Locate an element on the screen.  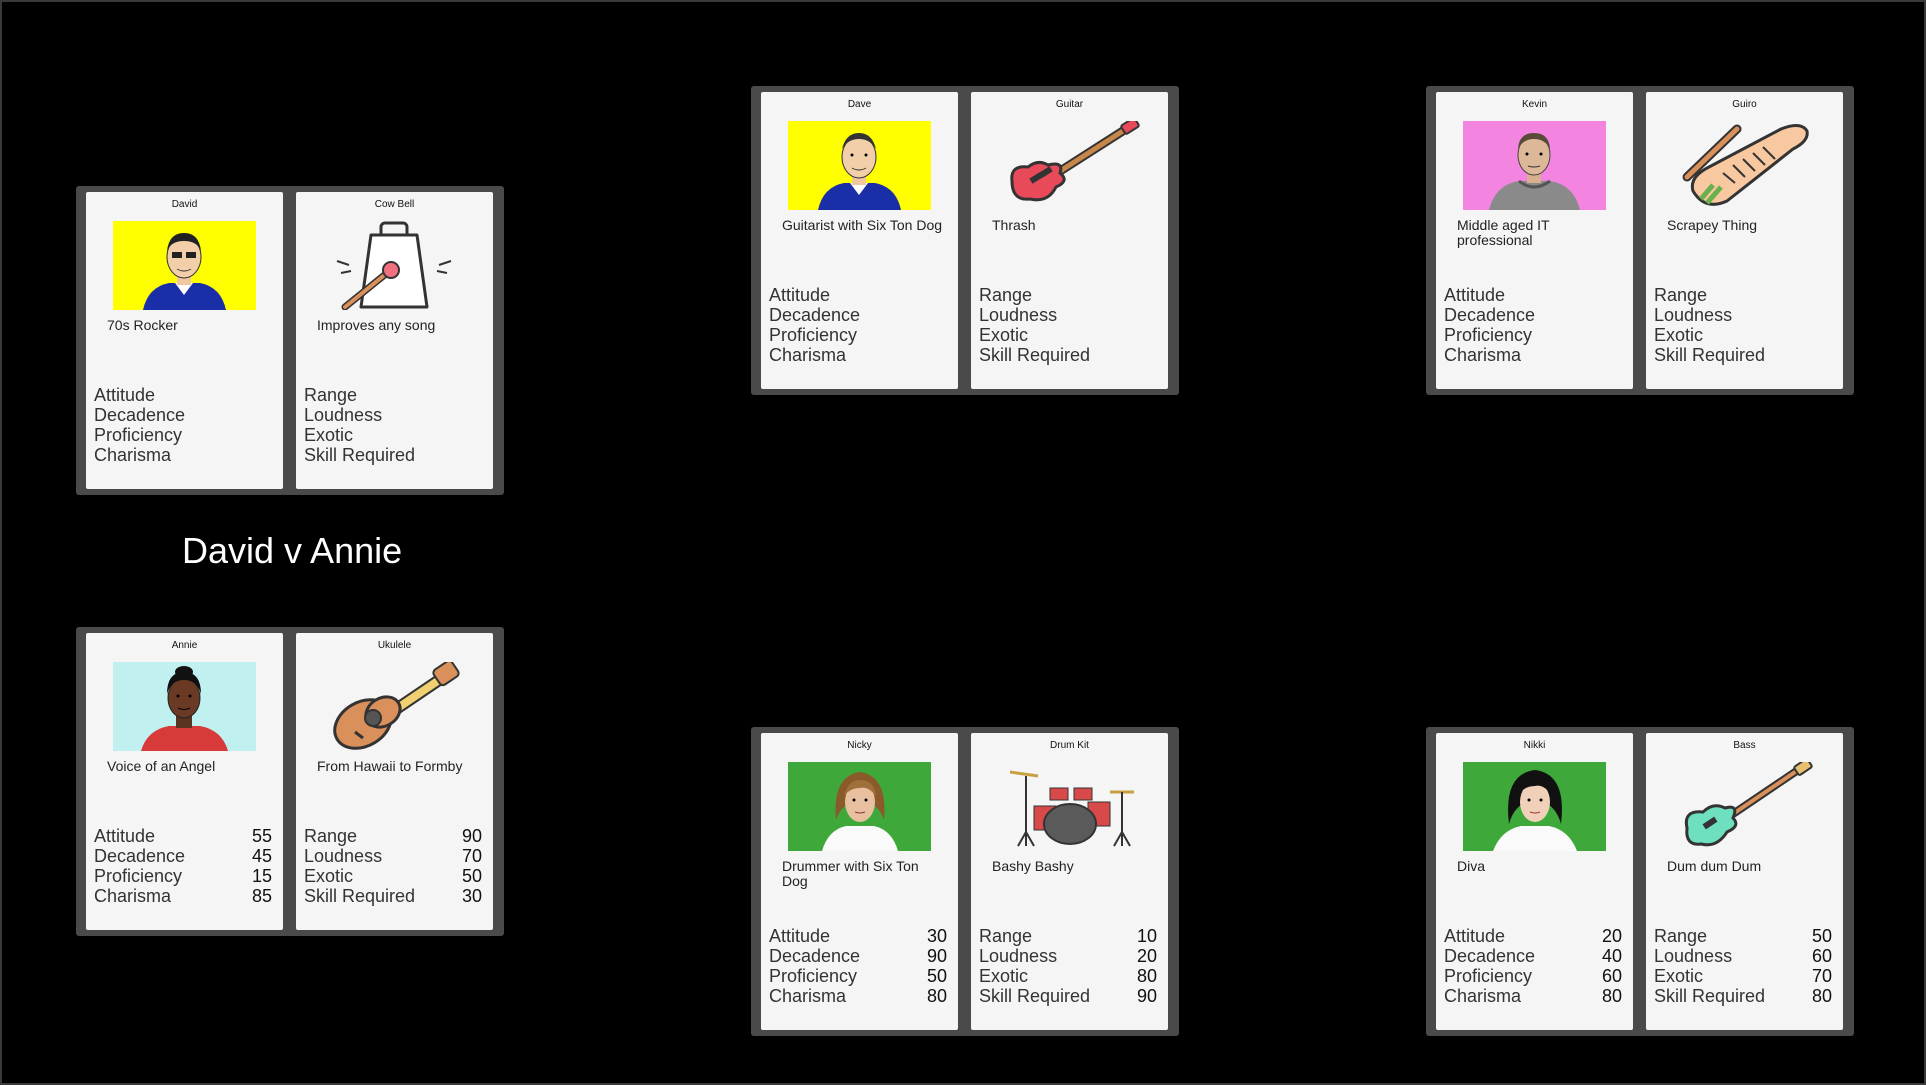
stat-row: Exotic 70 is located at coordinates (1743, 976).